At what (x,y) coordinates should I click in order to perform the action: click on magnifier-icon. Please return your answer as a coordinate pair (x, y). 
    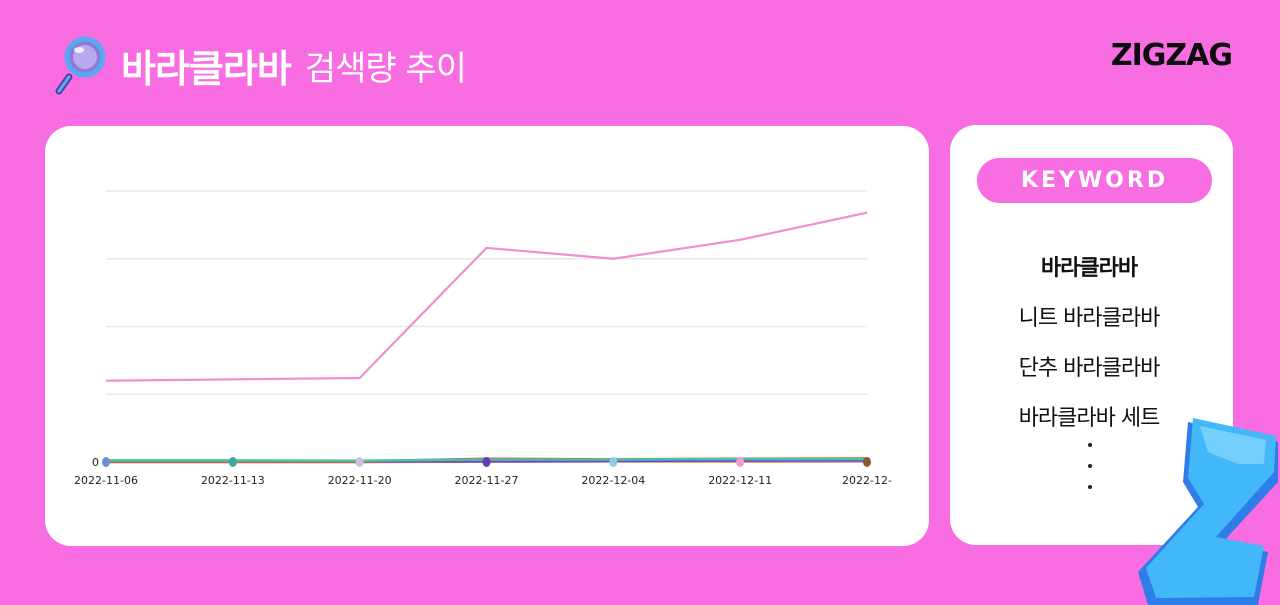
    Looking at the image, I should click on (80, 65).